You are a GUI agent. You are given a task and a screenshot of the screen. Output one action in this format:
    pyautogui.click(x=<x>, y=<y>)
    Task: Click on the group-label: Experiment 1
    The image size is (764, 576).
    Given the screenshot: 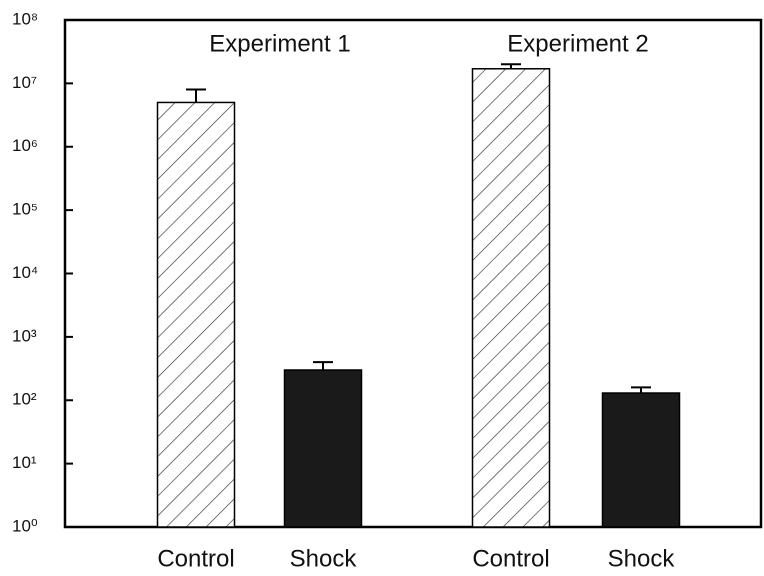 What is the action you would take?
    pyautogui.click(x=279, y=43)
    